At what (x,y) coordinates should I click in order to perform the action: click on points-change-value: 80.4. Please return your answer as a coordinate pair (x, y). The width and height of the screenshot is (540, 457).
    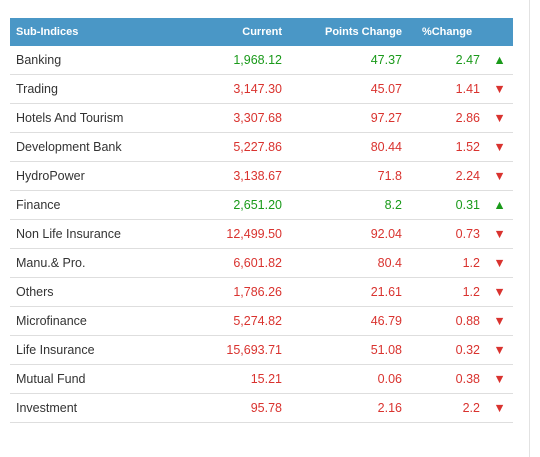
    Looking at the image, I should click on (348, 263).